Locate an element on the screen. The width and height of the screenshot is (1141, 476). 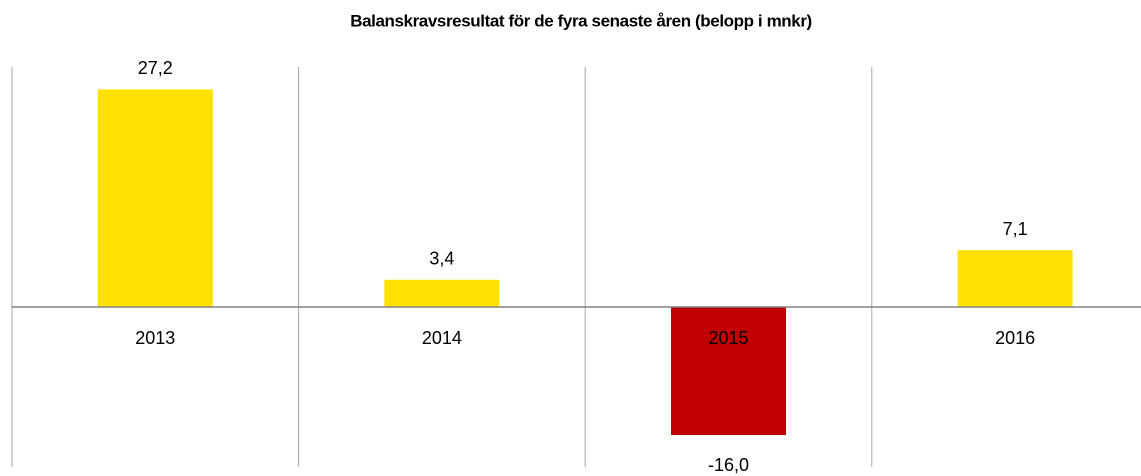
x-tick-label: 2013 is located at coordinates (155, 338).